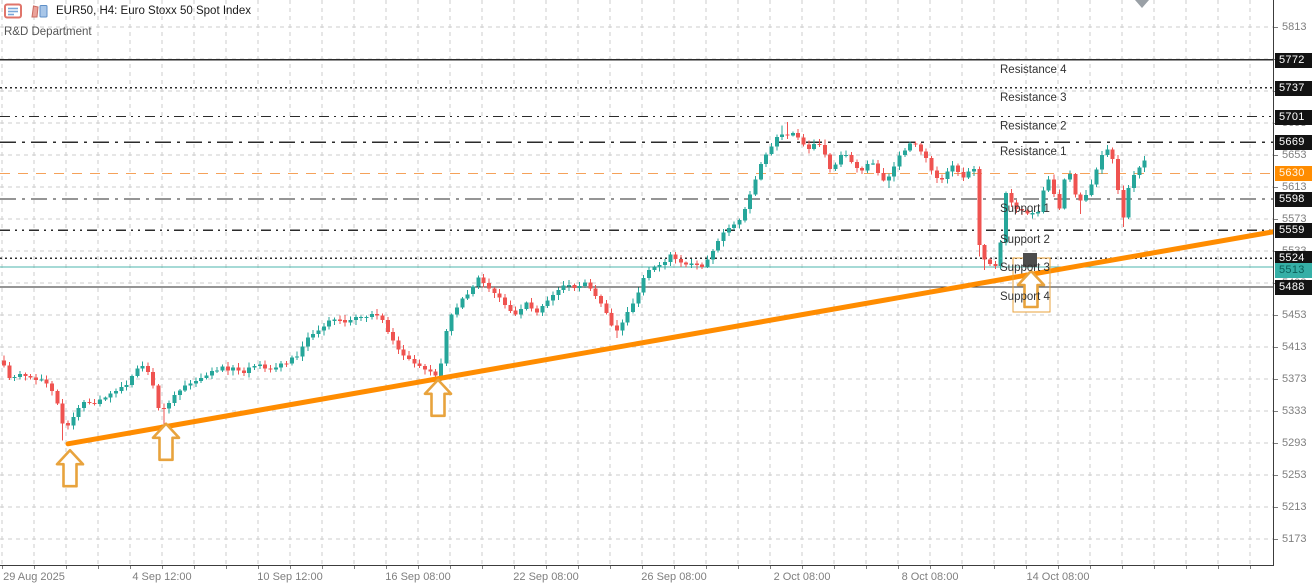  Describe the element at coordinates (1033, 152) in the screenshot. I see `level-label-resistance-1: Resistance 1` at that location.